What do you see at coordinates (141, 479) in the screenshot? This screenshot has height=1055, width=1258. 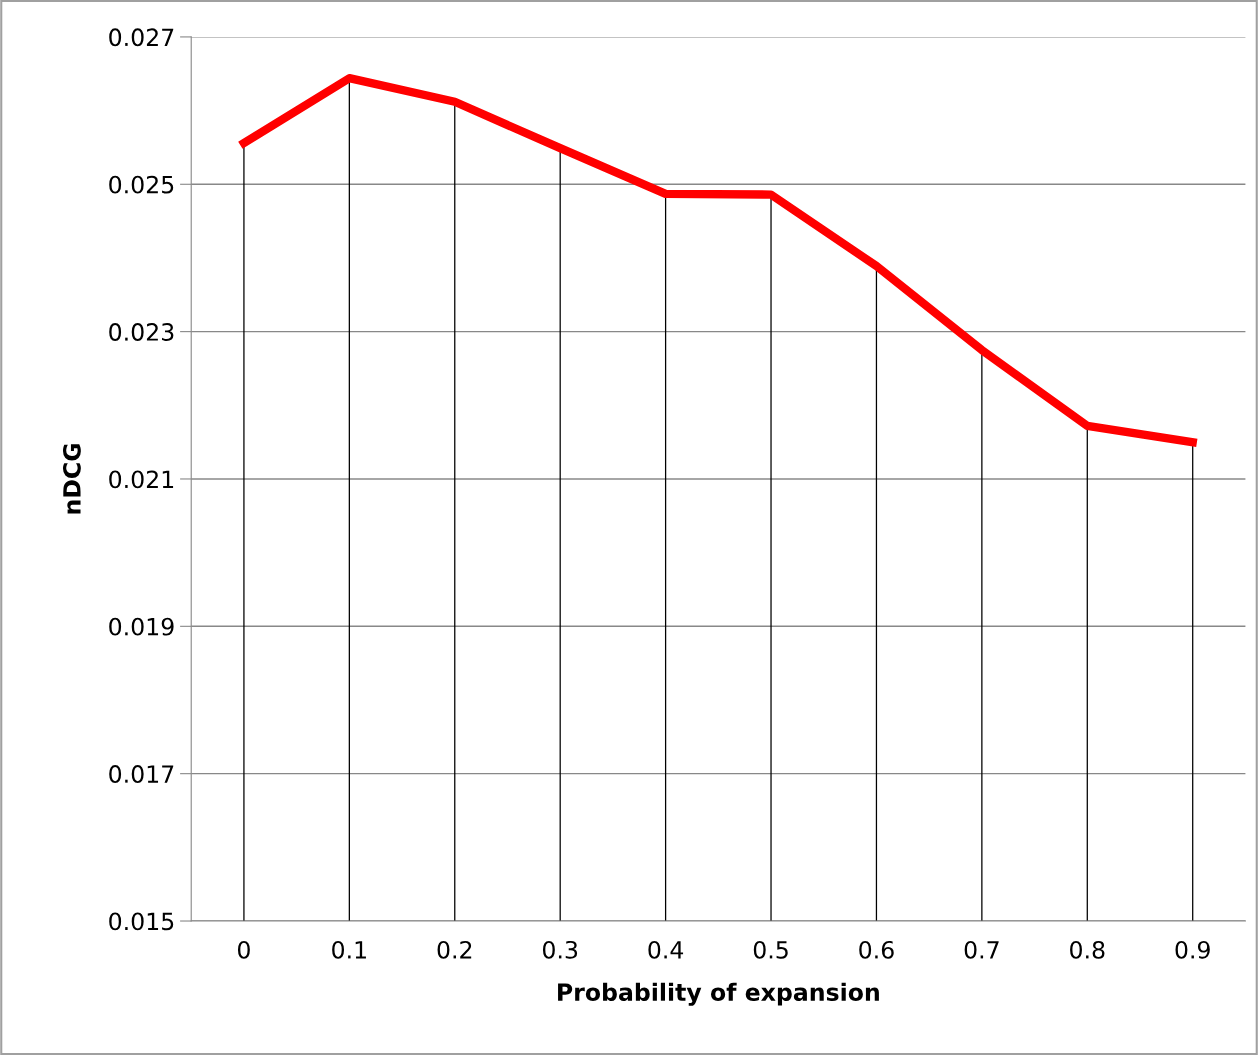 I see `y-tick-label: 0.021` at bounding box center [141, 479].